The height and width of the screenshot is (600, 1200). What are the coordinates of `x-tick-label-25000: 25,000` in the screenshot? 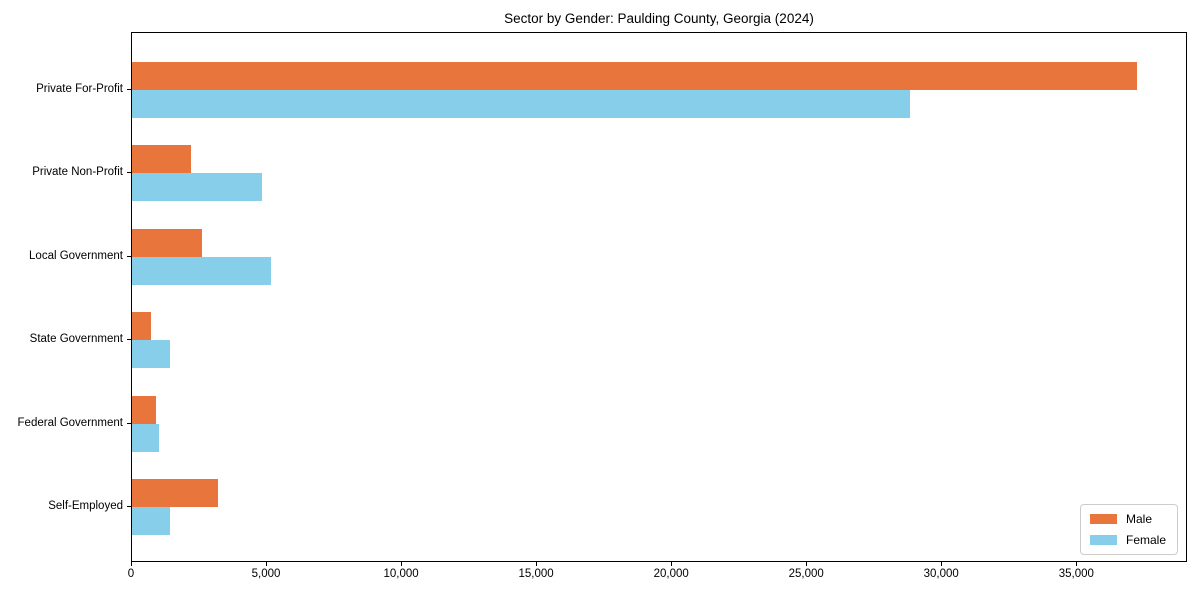 It's located at (806, 574).